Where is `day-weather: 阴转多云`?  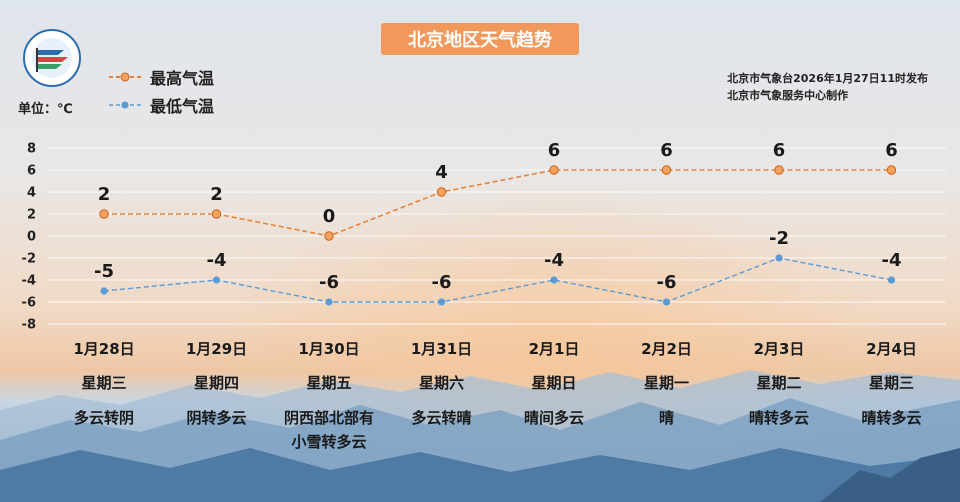
day-weather: 阴转多云 is located at coordinates (216, 418).